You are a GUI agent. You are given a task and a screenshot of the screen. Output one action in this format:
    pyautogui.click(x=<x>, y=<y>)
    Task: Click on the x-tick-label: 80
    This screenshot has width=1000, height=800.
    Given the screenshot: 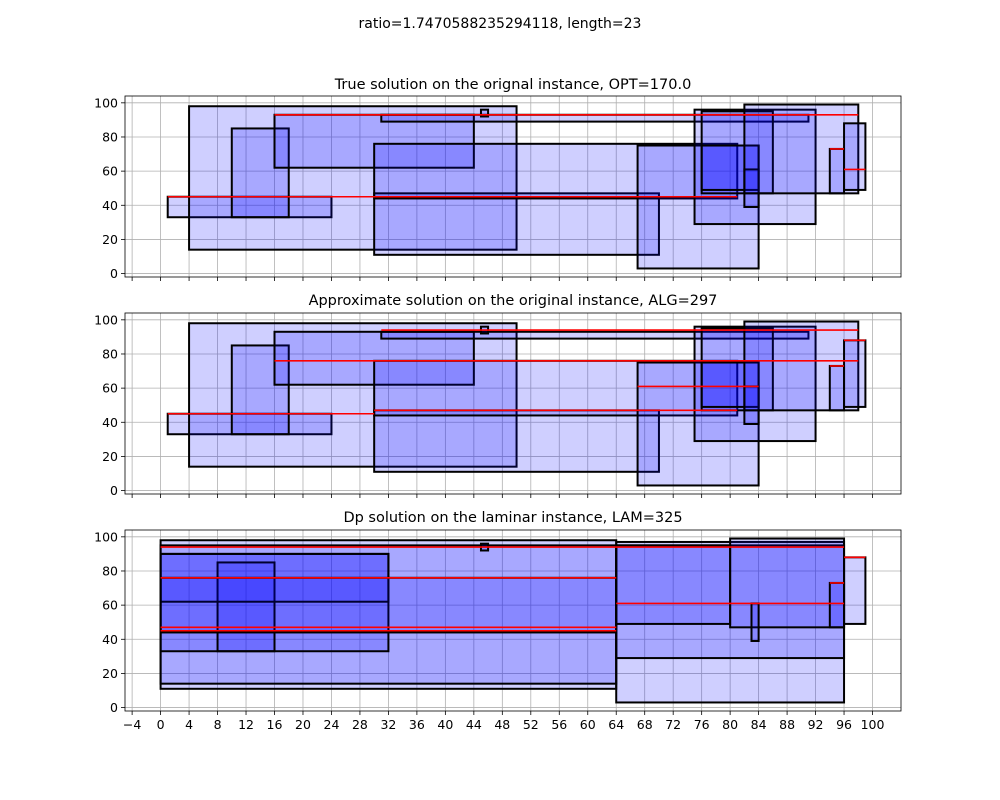 What is the action you would take?
    pyautogui.click(x=730, y=724)
    